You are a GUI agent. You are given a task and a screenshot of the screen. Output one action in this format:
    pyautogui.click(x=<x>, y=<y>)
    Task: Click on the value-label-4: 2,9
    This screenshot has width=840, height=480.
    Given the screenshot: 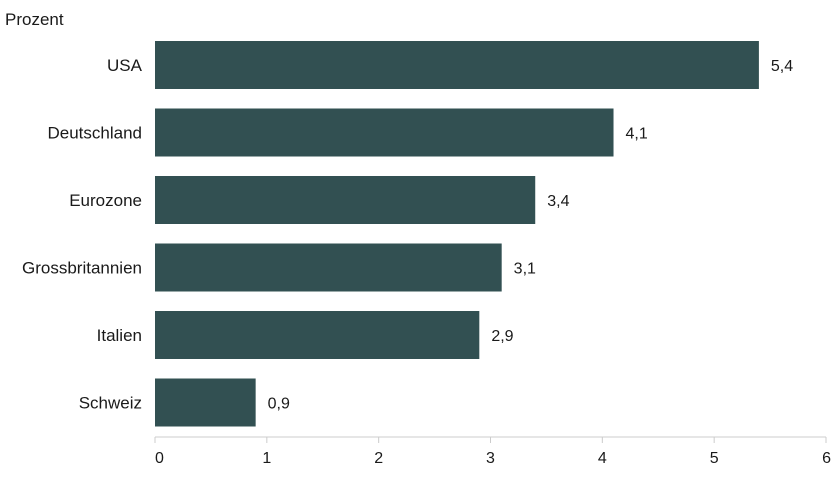 What is the action you would take?
    pyautogui.click(x=502, y=336)
    